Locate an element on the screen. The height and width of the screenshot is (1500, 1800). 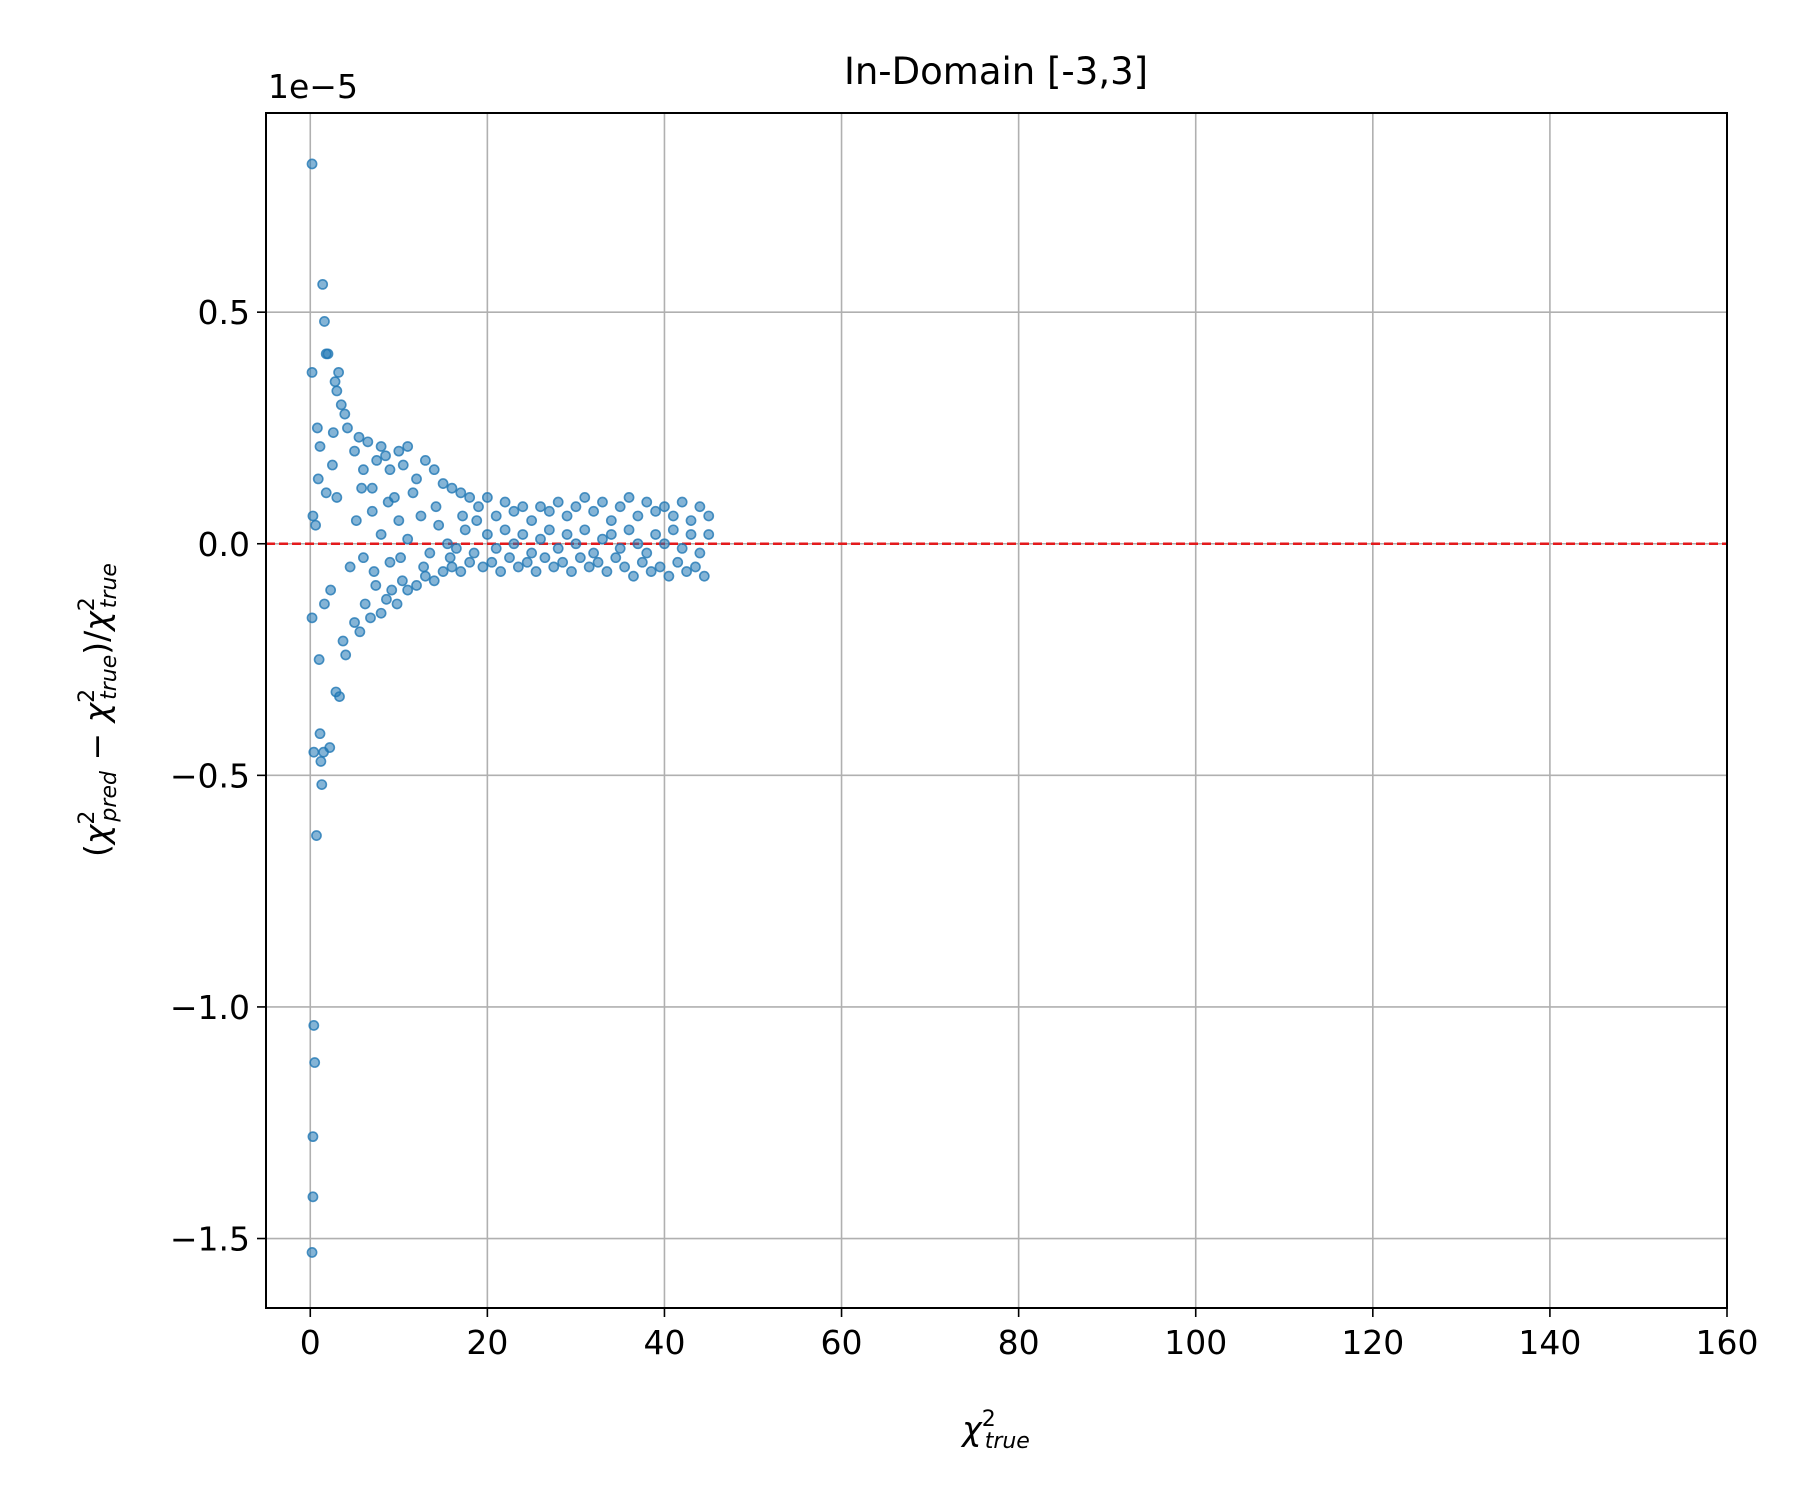
y-tick-label: −1.0 is located at coordinates (210, 1007).